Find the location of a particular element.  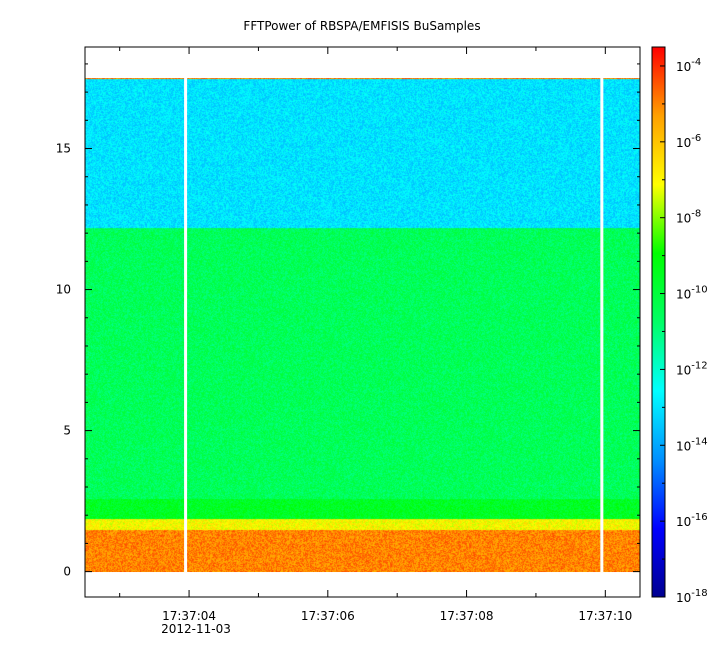

y-tick-label: 15 is located at coordinates (63, 149).